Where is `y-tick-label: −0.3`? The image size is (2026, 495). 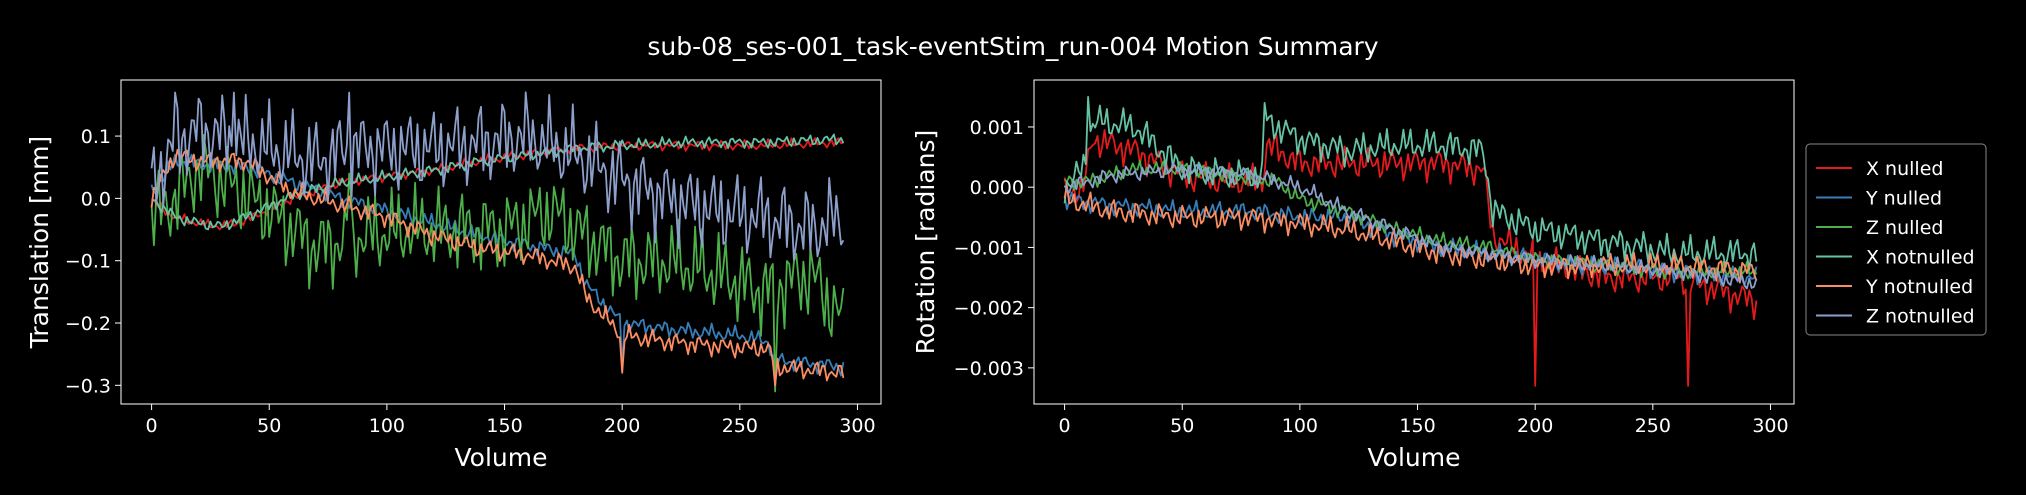
y-tick-label: −0.3 is located at coordinates (88, 386).